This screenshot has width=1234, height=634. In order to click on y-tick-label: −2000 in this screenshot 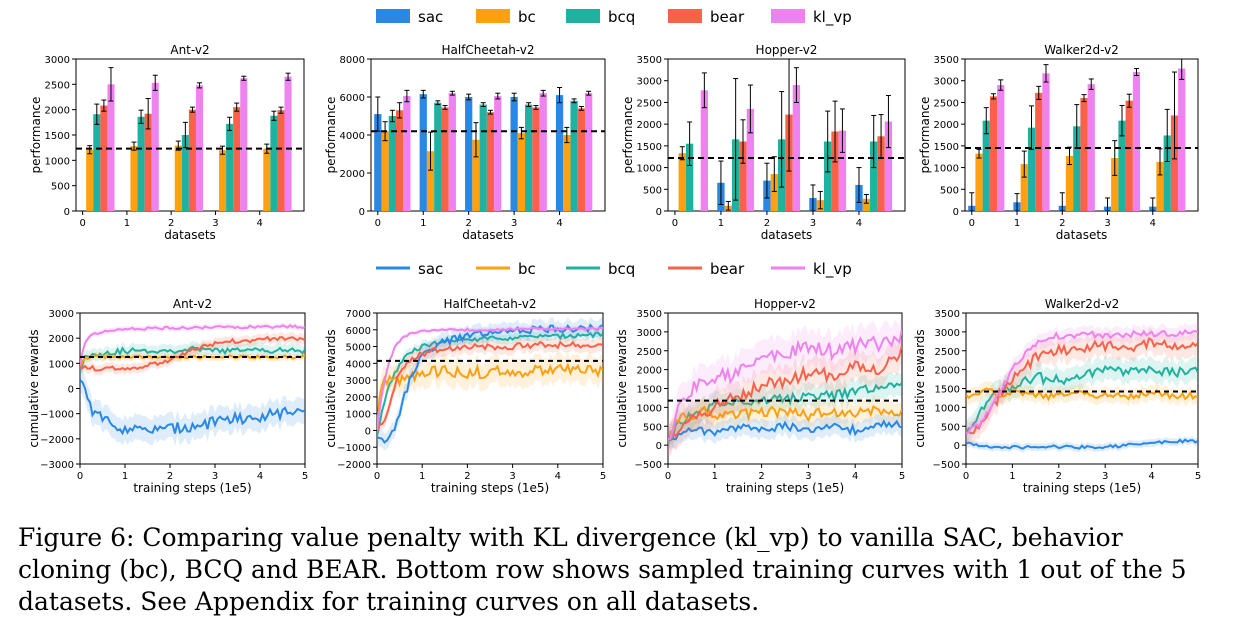, I will do `click(354, 465)`.